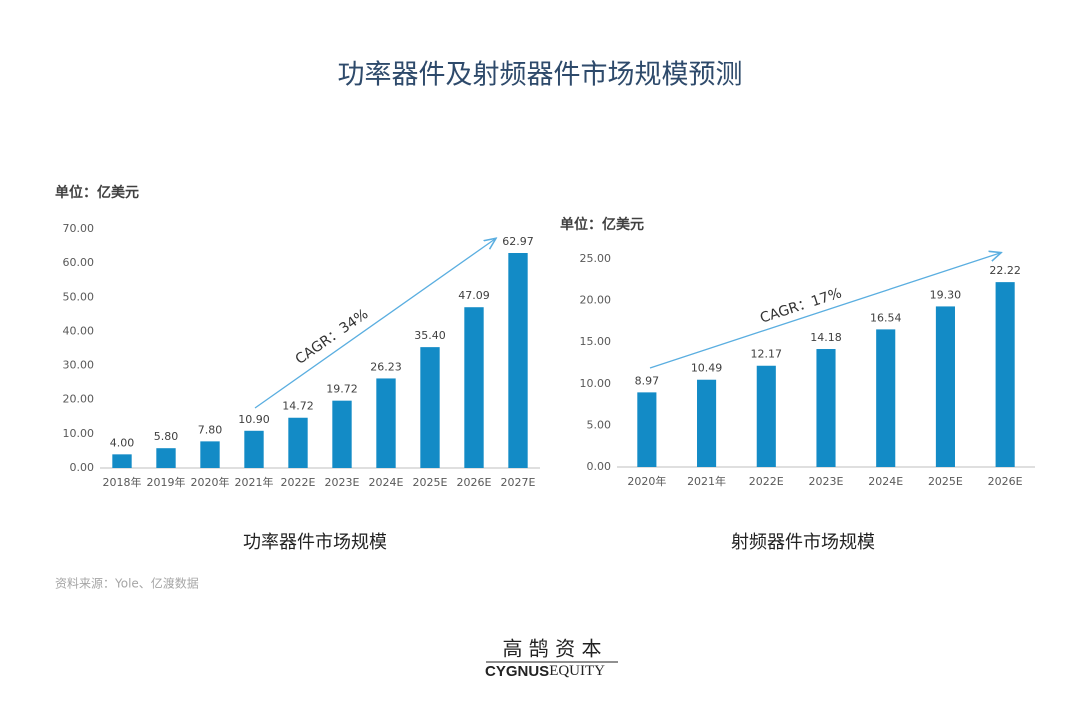 The image size is (1080, 703). I want to click on value-label: 19.72, so click(342, 389).